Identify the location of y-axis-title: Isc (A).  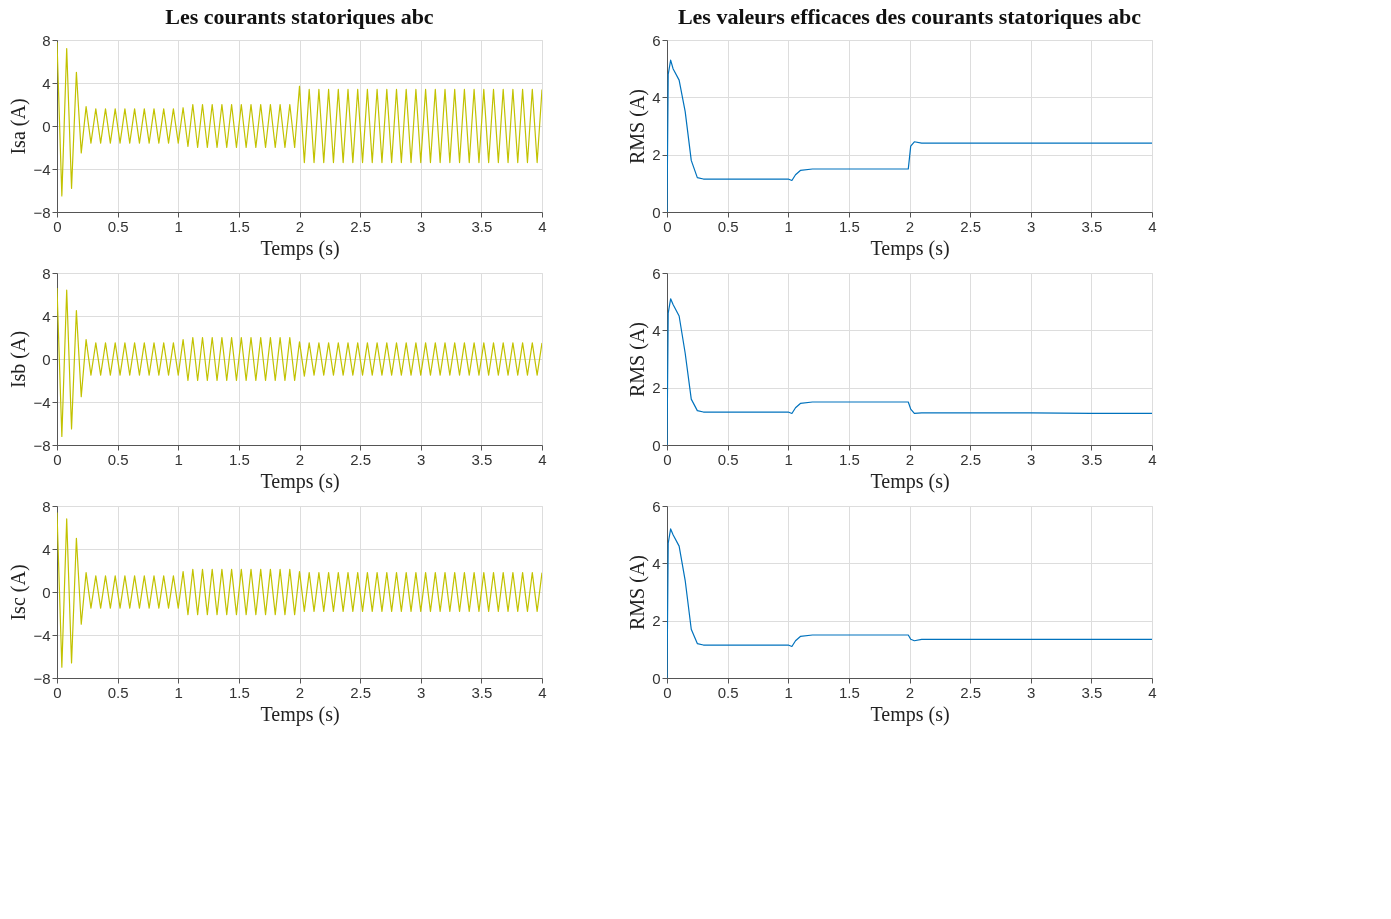
(19, 592).